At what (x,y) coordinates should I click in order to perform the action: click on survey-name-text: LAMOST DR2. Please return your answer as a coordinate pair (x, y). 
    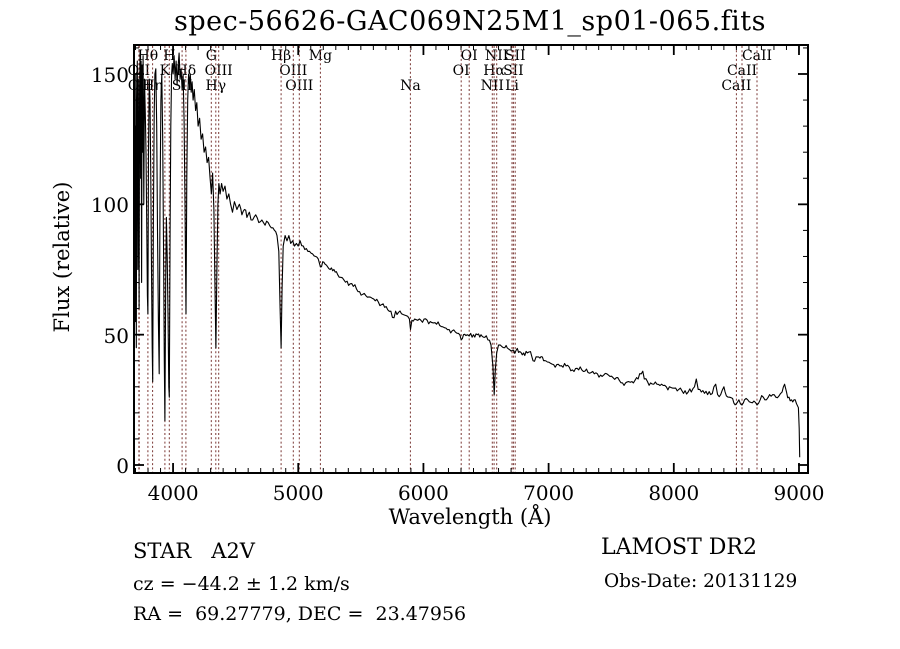
    Looking at the image, I should click on (679, 547).